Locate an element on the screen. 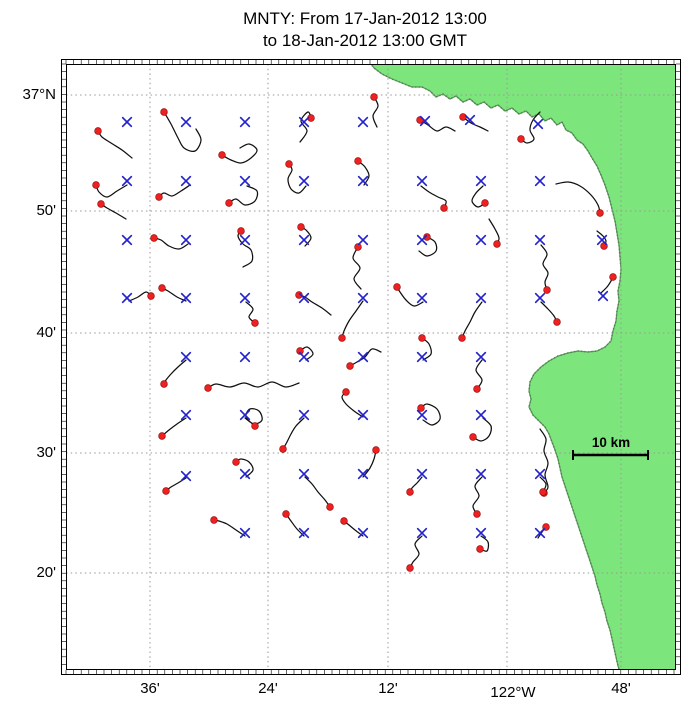  title-line-2: to 18-Jan-2012 13:00 GMT is located at coordinates (365, 41).